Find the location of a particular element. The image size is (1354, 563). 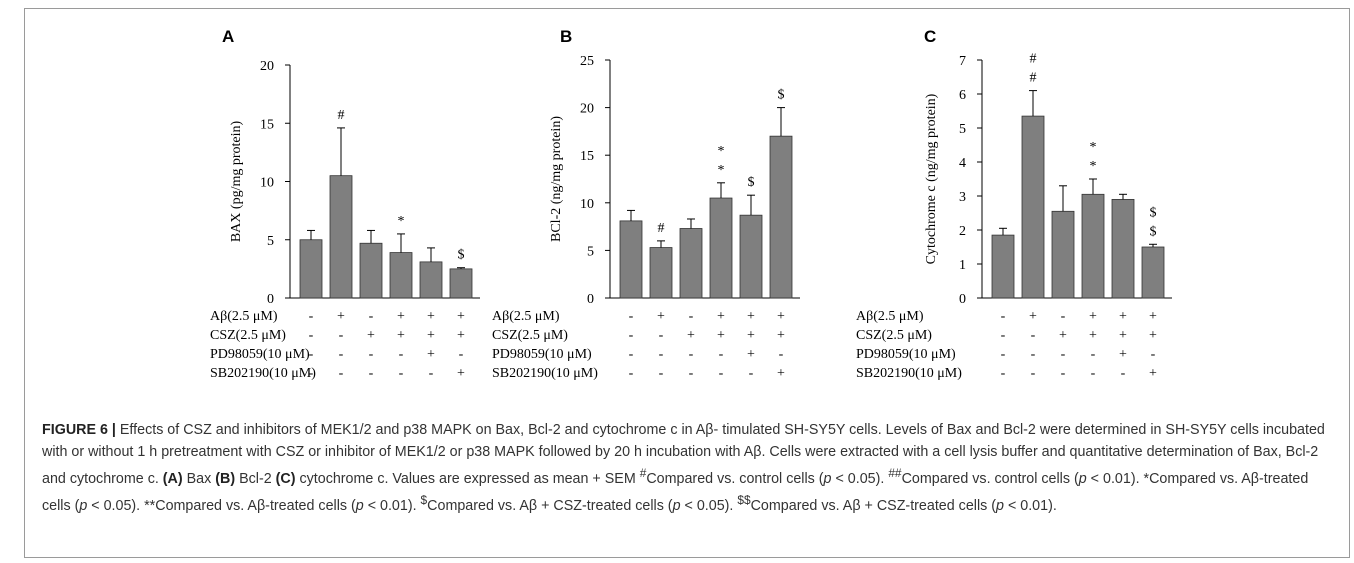

panel-a-significance-mark: $ is located at coordinates (461, 255).